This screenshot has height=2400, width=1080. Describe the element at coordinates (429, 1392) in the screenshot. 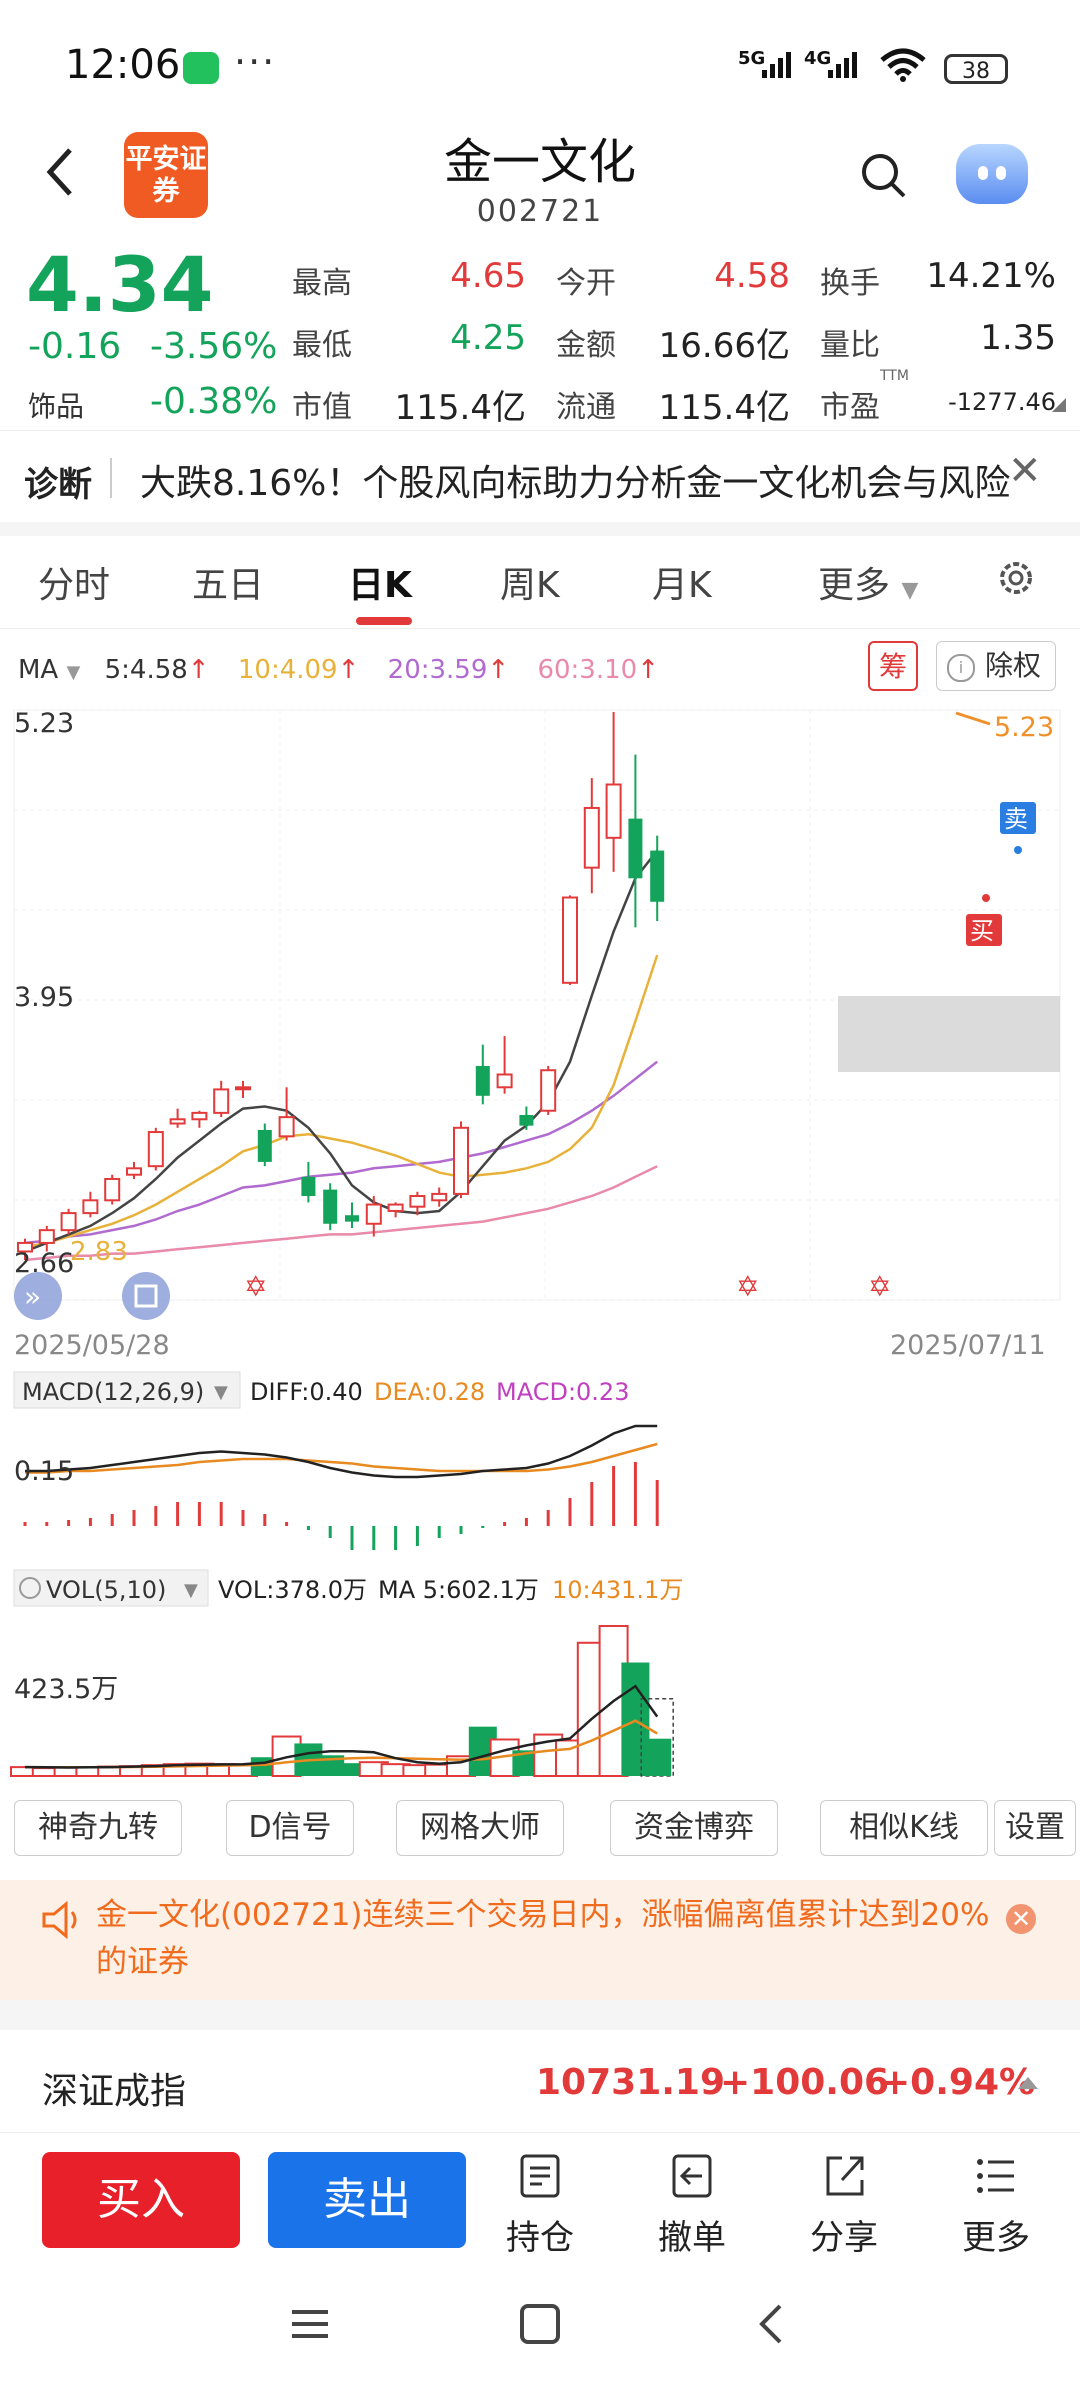

I see `macd-dea: DEA:0.28` at that location.